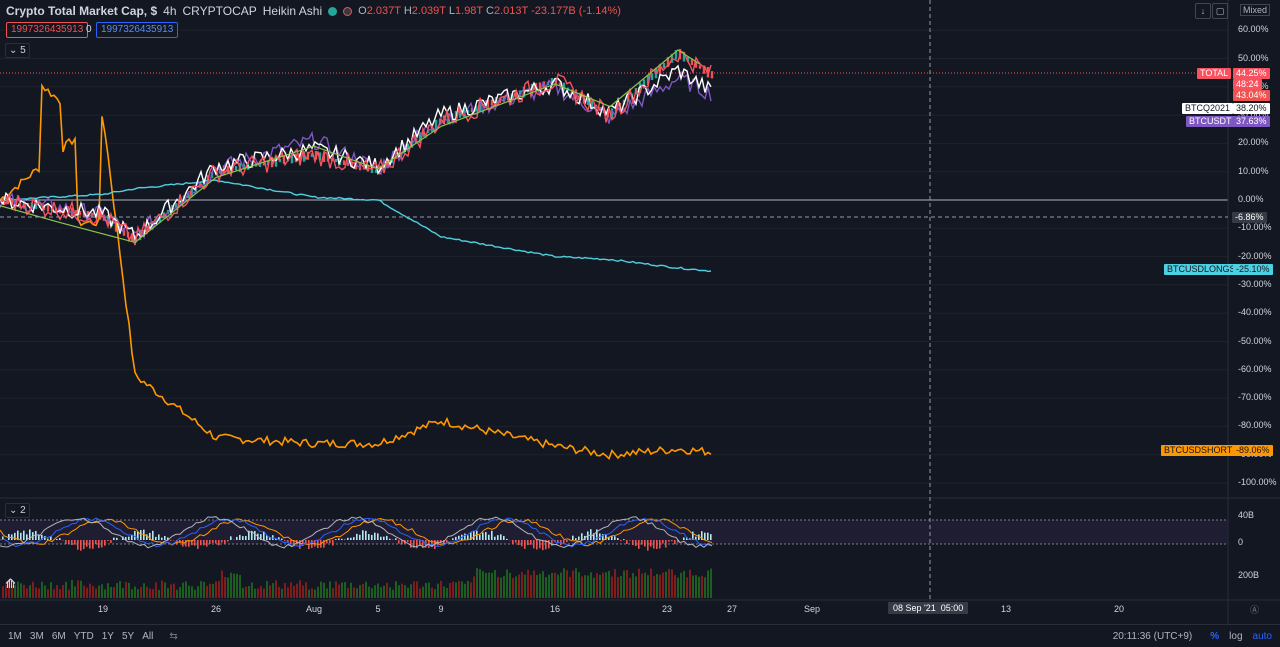  What do you see at coordinates (347, 11) in the screenshot?
I see `alert-dot-icon` at bounding box center [347, 11].